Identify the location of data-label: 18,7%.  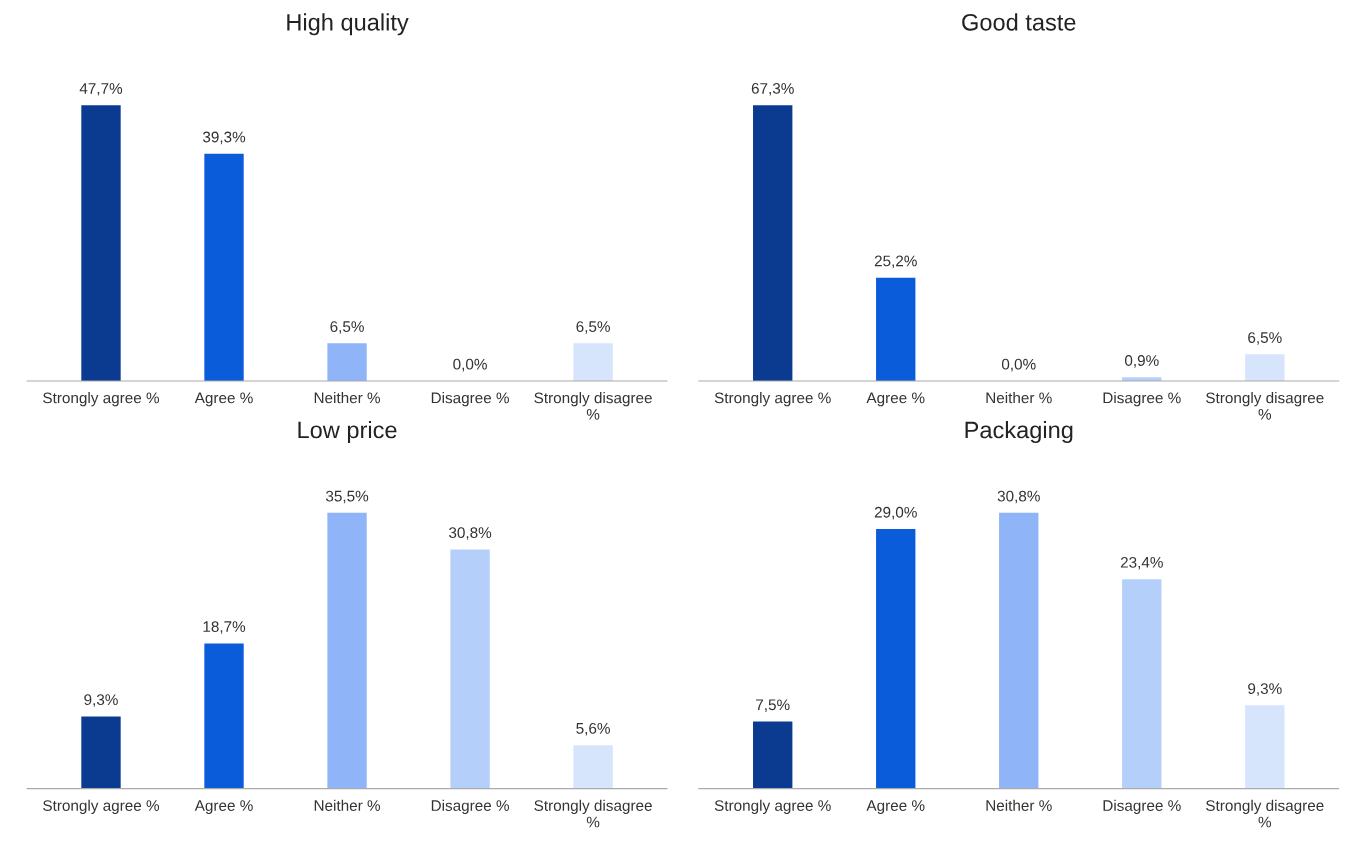
(224, 627).